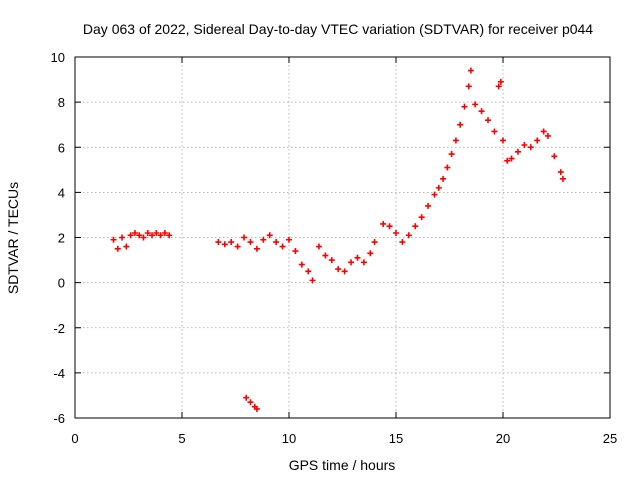 This screenshot has width=640, height=480. What do you see at coordinates (610, 438) in the screenshot?
I see `x-tick-label: 25` at bounding box center [610, 438].